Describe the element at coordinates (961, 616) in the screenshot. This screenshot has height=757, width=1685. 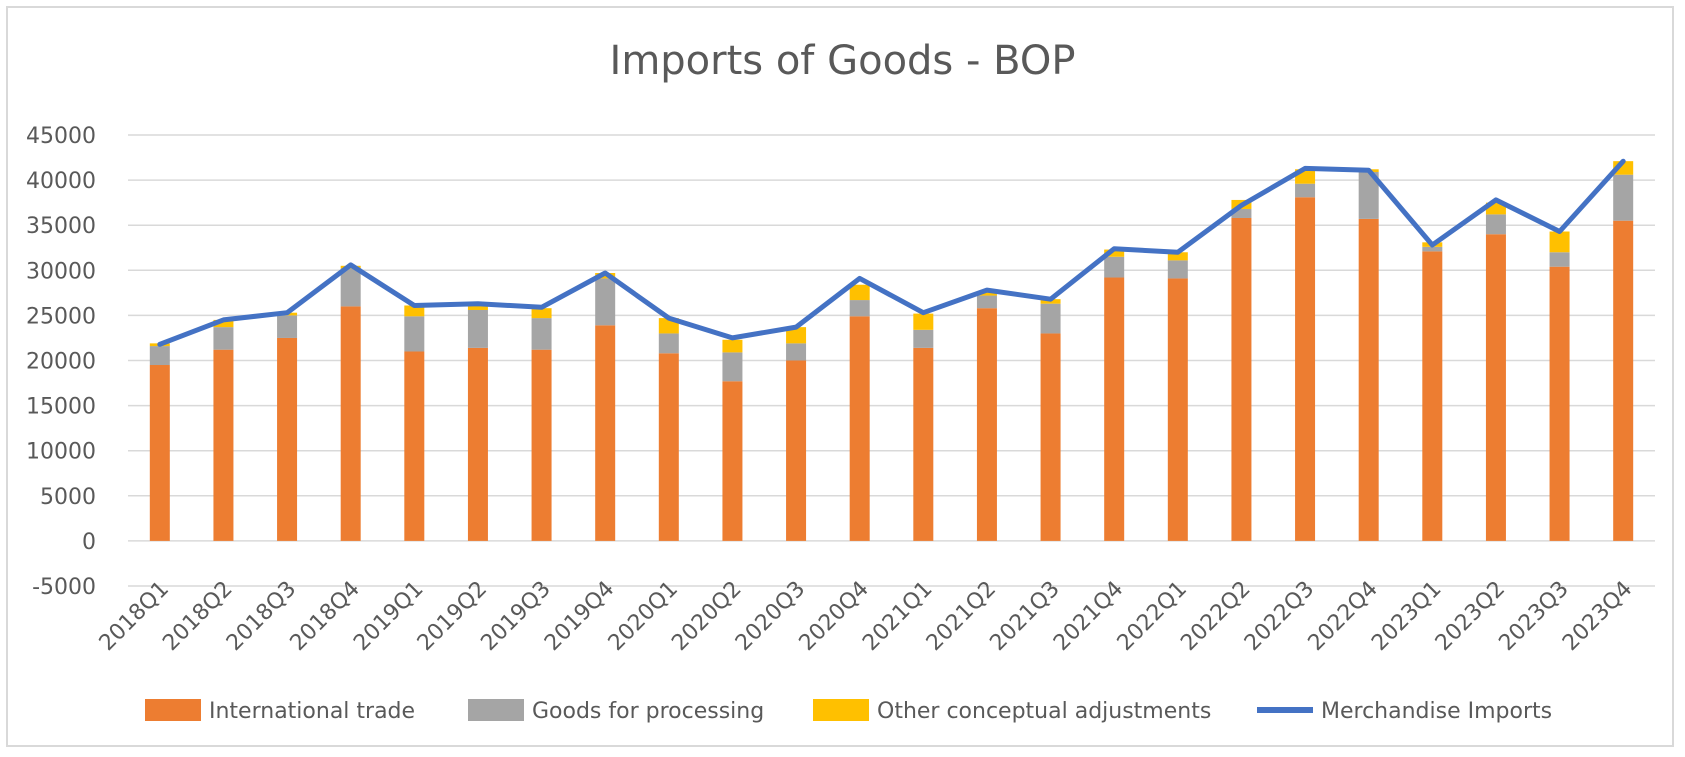
I see `x-tick-label: 2021Q2` at that location.